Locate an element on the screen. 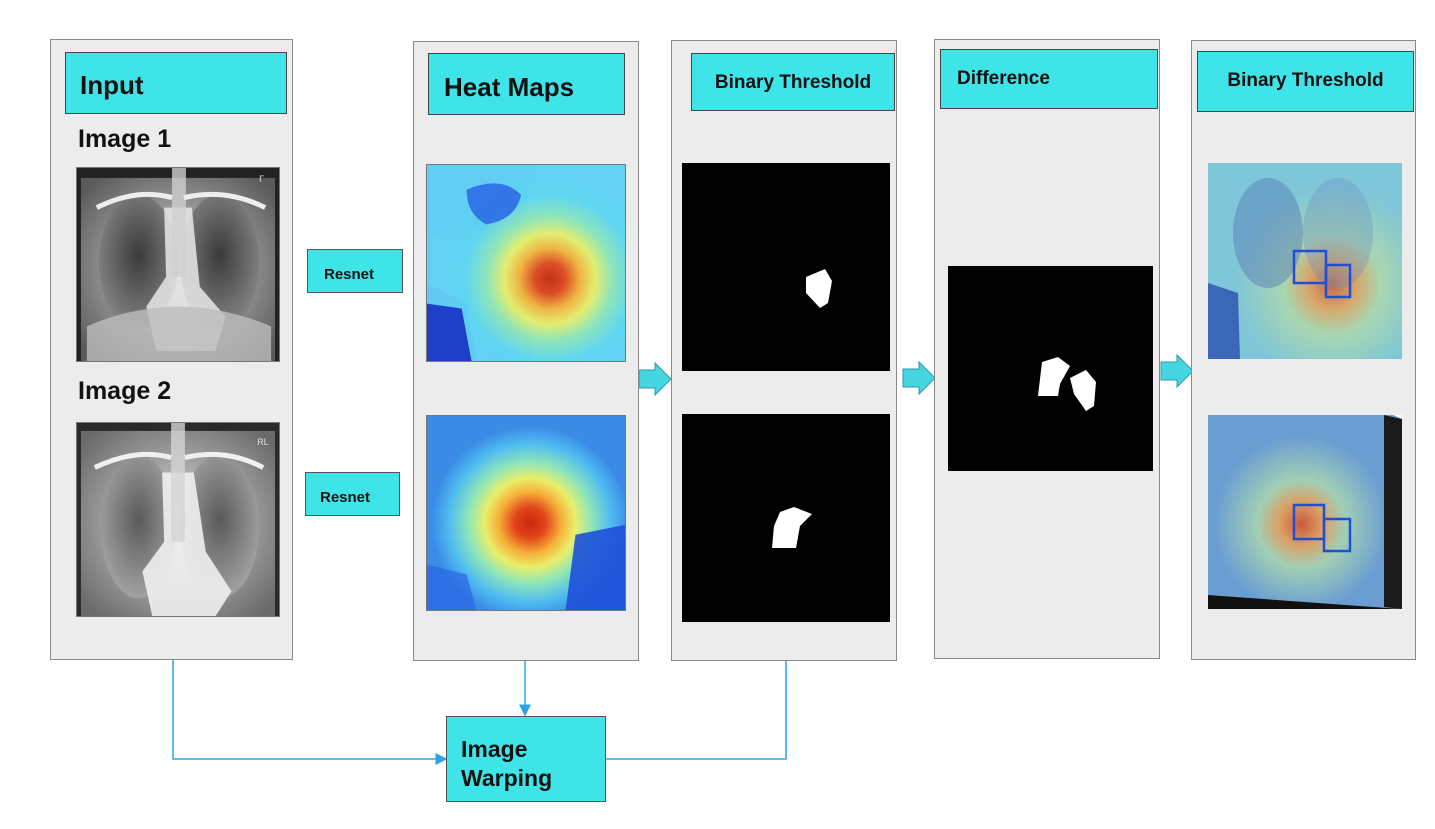  image-warping-line1: Image is located at coordinates (494, 749).